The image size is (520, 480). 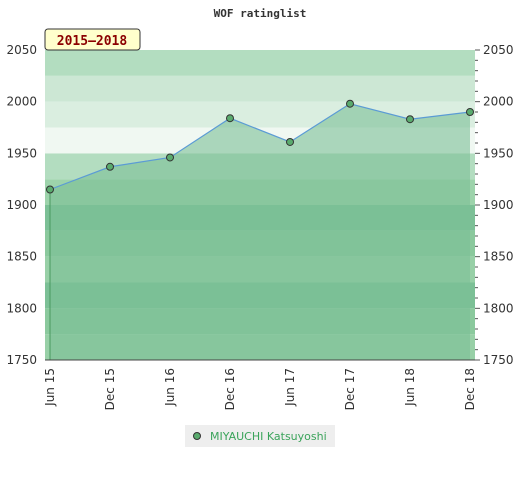 I want to click on y-tick-label-right: 2000, so click(x=498, y=102).